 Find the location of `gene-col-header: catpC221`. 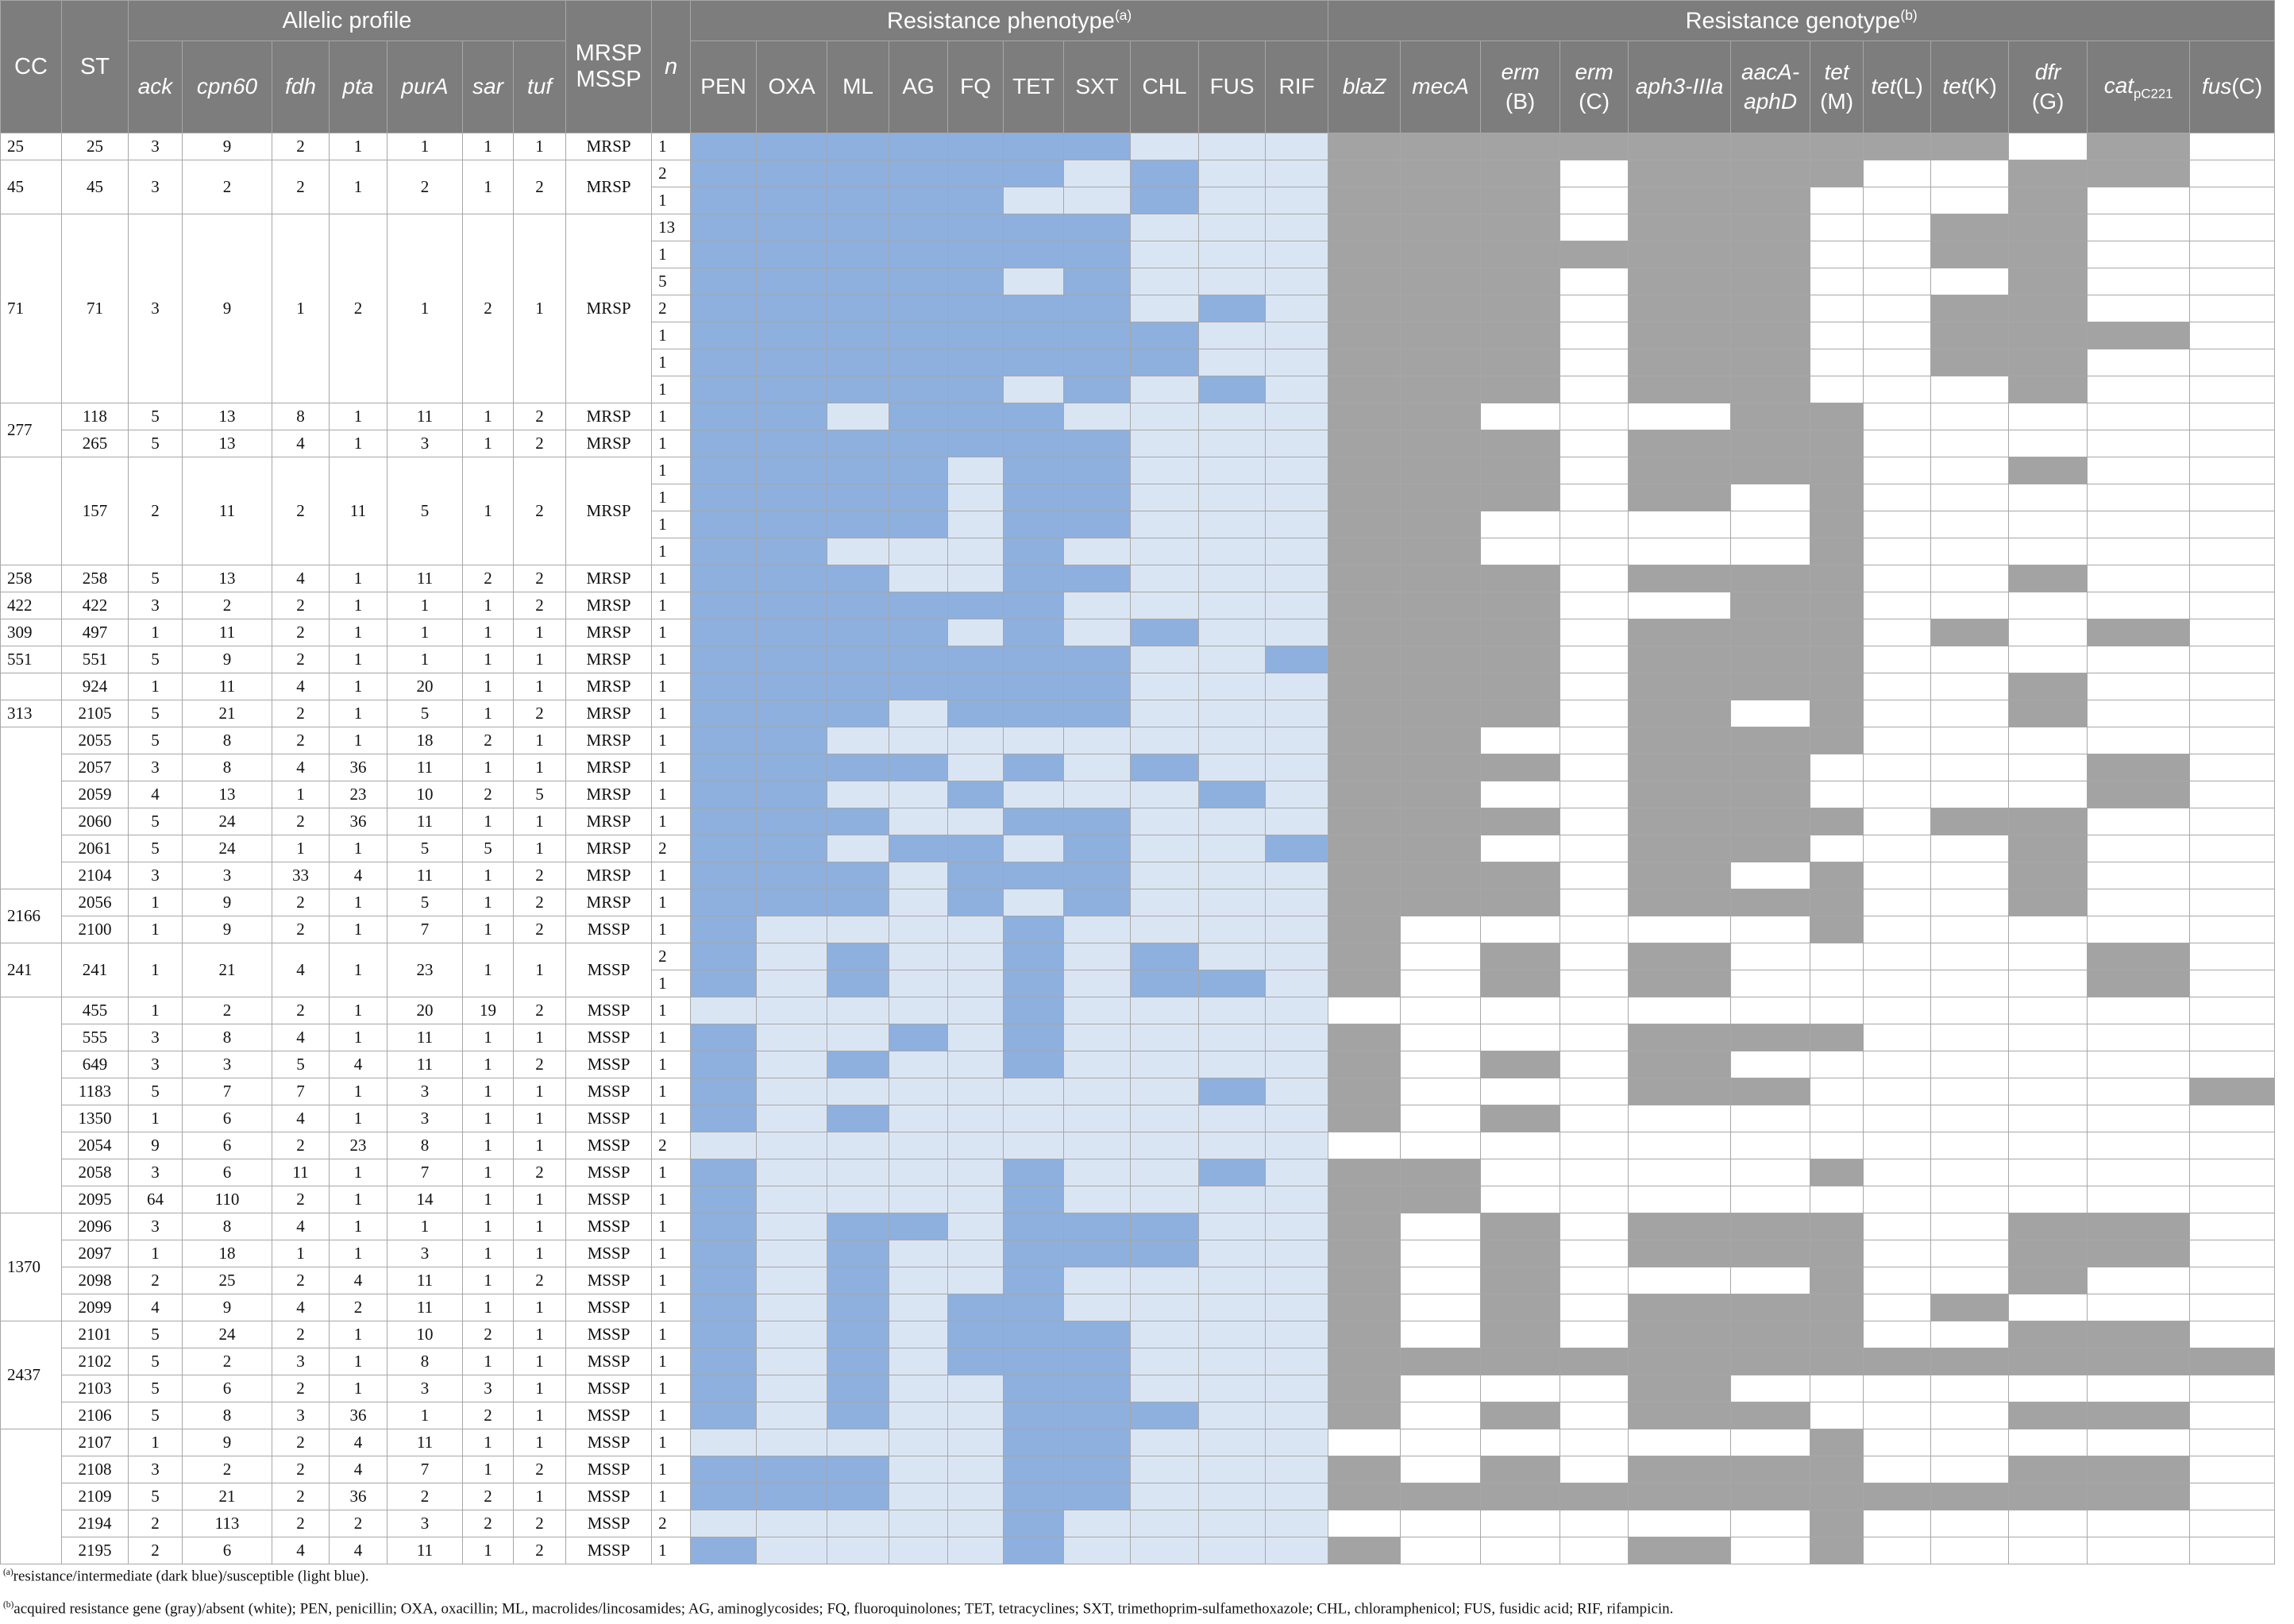

gene-col-header: catpC221 is located at coordinates (2139, 87).